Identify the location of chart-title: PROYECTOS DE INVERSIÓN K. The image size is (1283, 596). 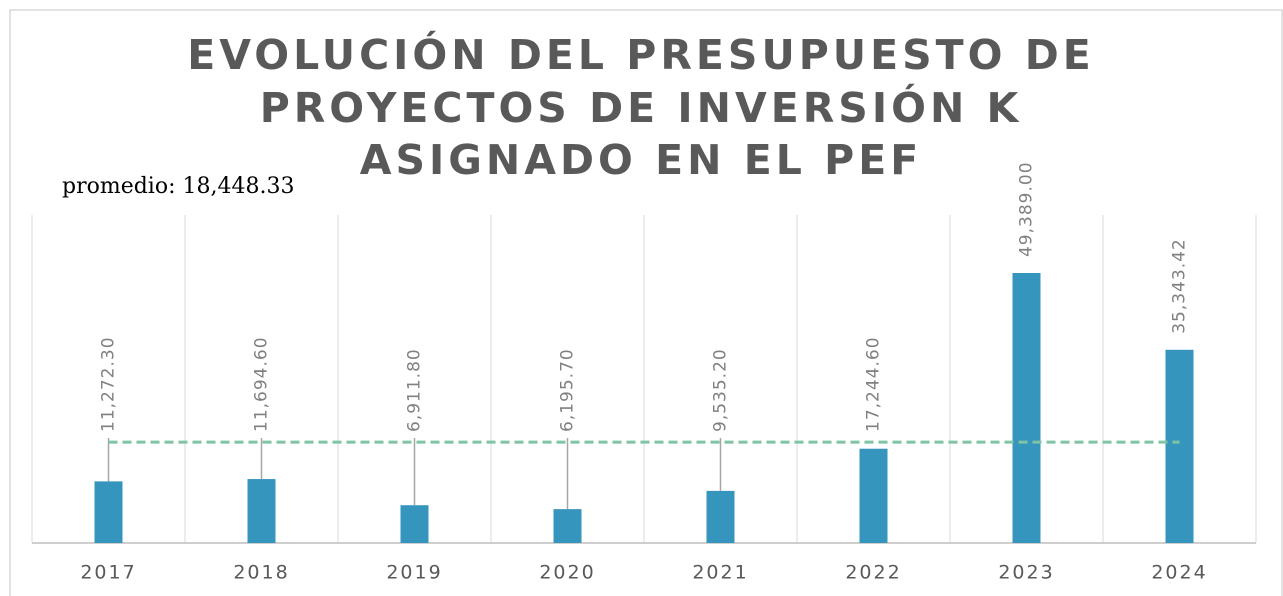
(641, 108).